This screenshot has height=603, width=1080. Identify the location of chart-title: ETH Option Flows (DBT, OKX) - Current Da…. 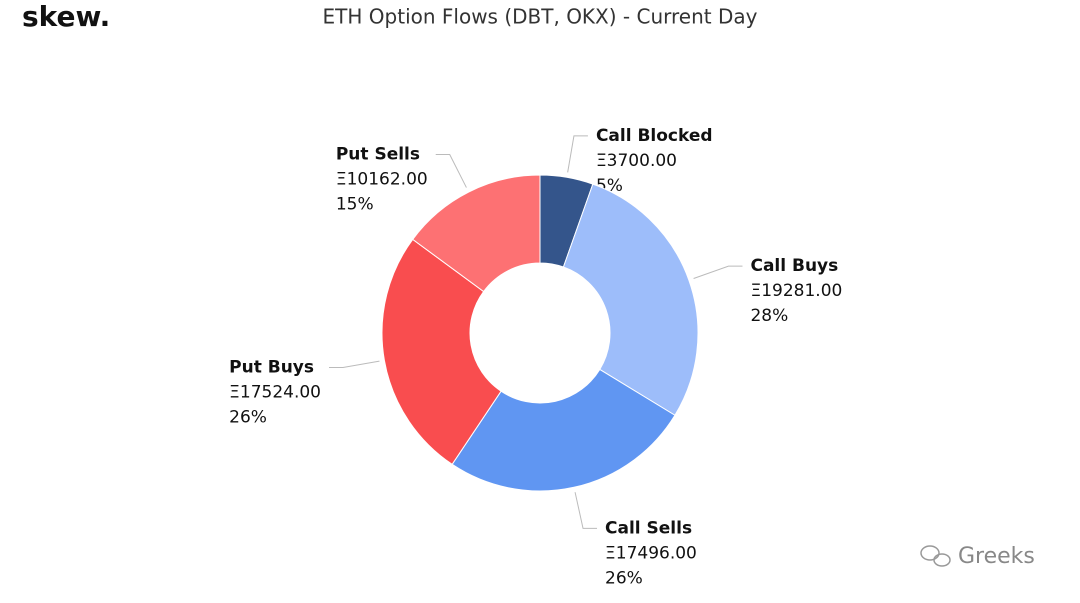
(540, 17).